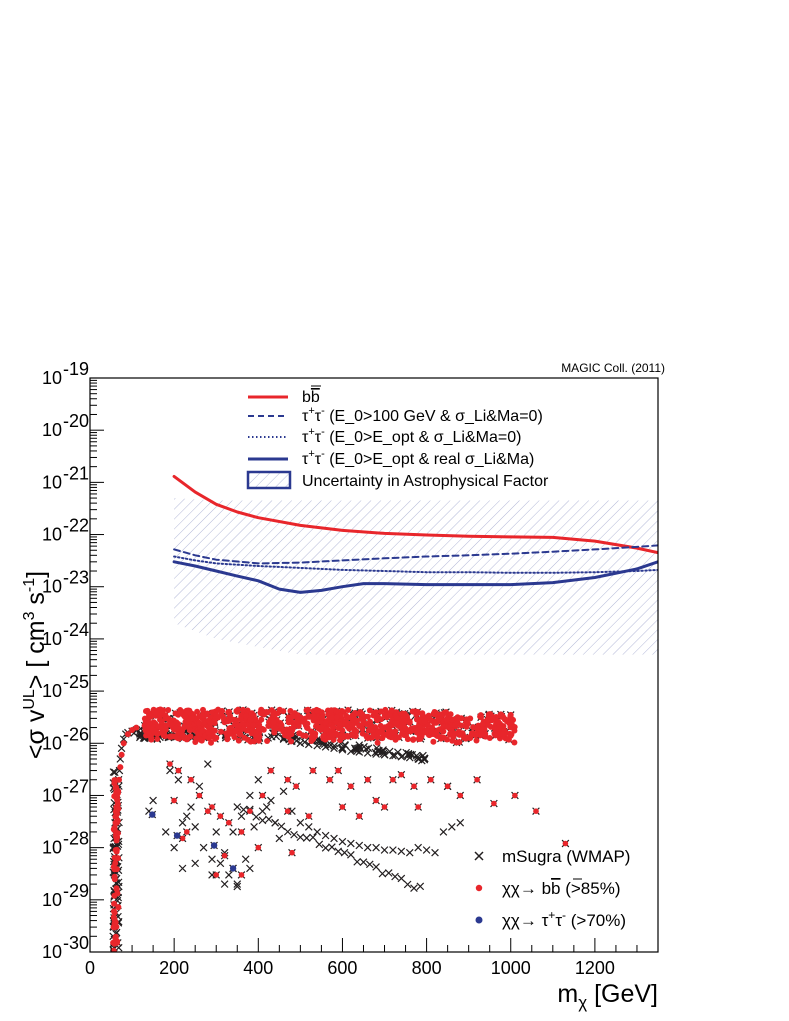 The image size is (789, 1021). Describe the element at coordinates (76, 421) in the screenshot. I see `y-tick-exponent: -20` at that location.